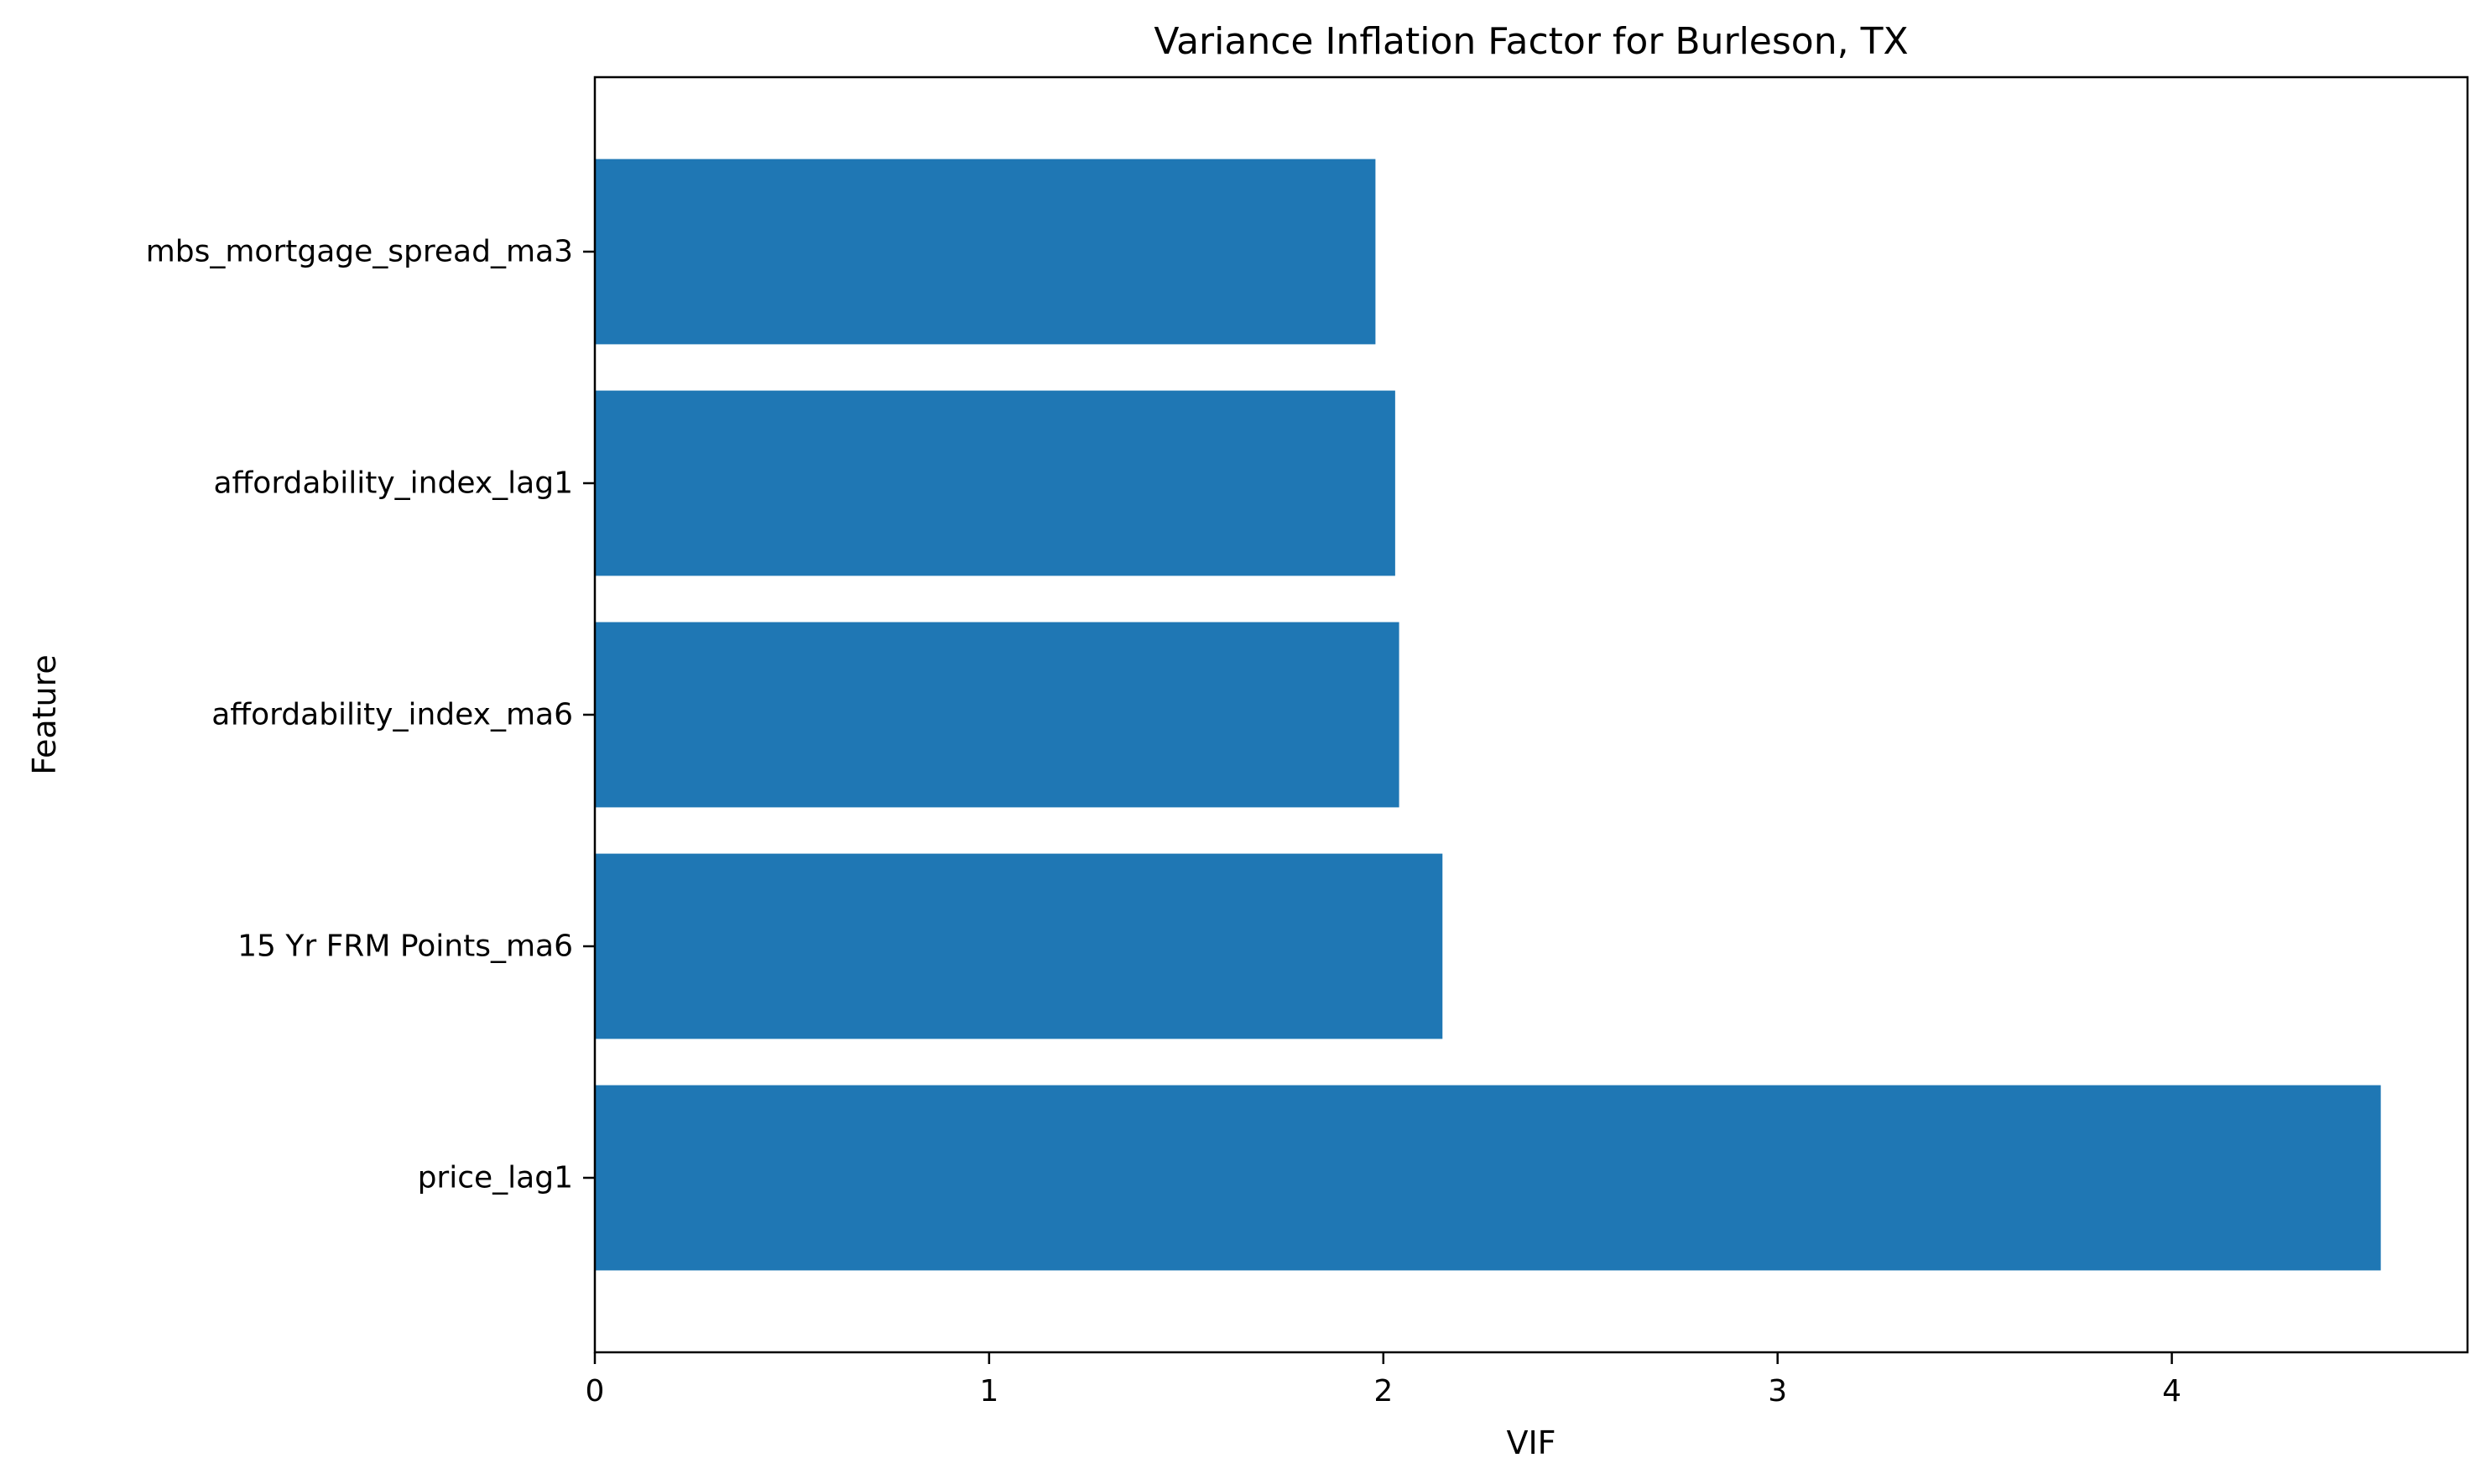 The height and width of the screenshot is (1484, 2491). I want to click on x-tick-label-3: 3, so click(1777, 1391).